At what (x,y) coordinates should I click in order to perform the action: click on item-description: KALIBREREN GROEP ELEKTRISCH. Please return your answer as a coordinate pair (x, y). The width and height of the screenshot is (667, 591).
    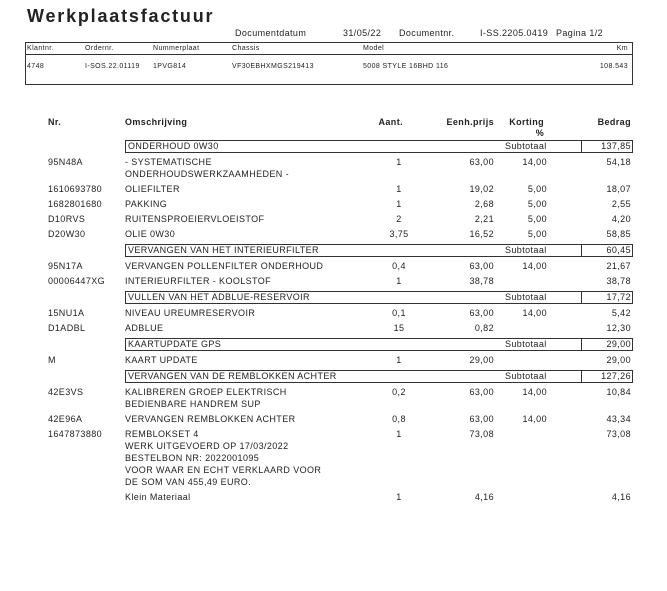
    Looking at the image, I should click on (206, 392).